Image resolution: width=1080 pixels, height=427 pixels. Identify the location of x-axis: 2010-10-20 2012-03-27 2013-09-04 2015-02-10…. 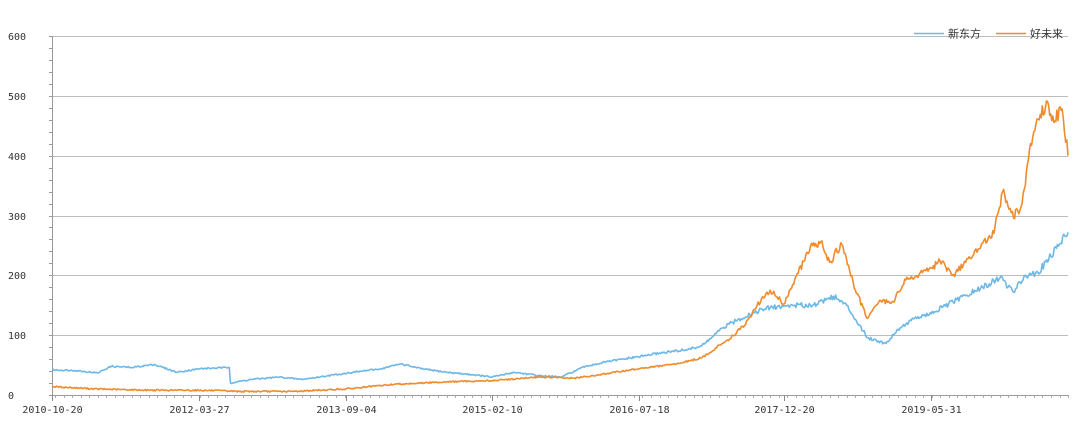
(545, 405).